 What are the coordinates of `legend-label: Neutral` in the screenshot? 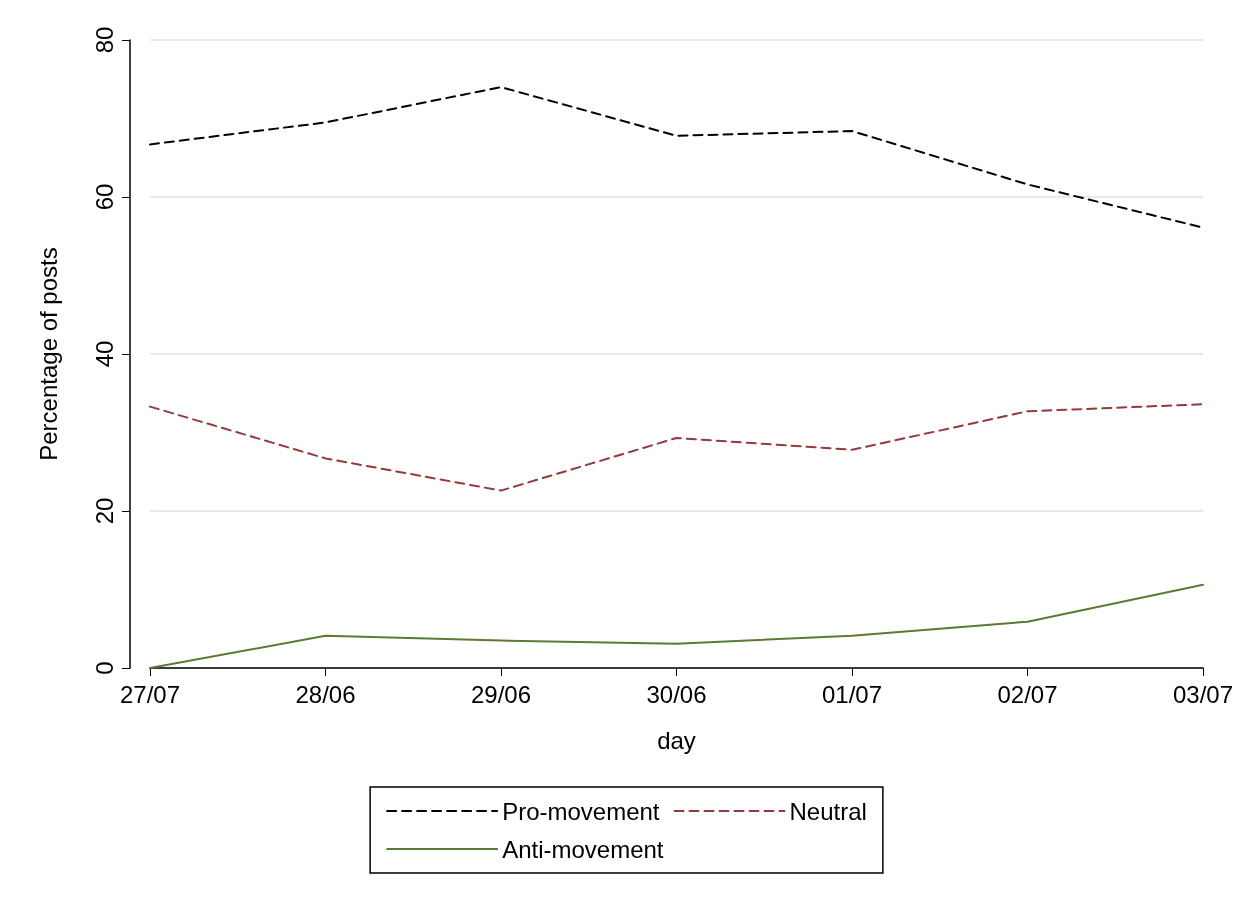 It's located at (828, 811).